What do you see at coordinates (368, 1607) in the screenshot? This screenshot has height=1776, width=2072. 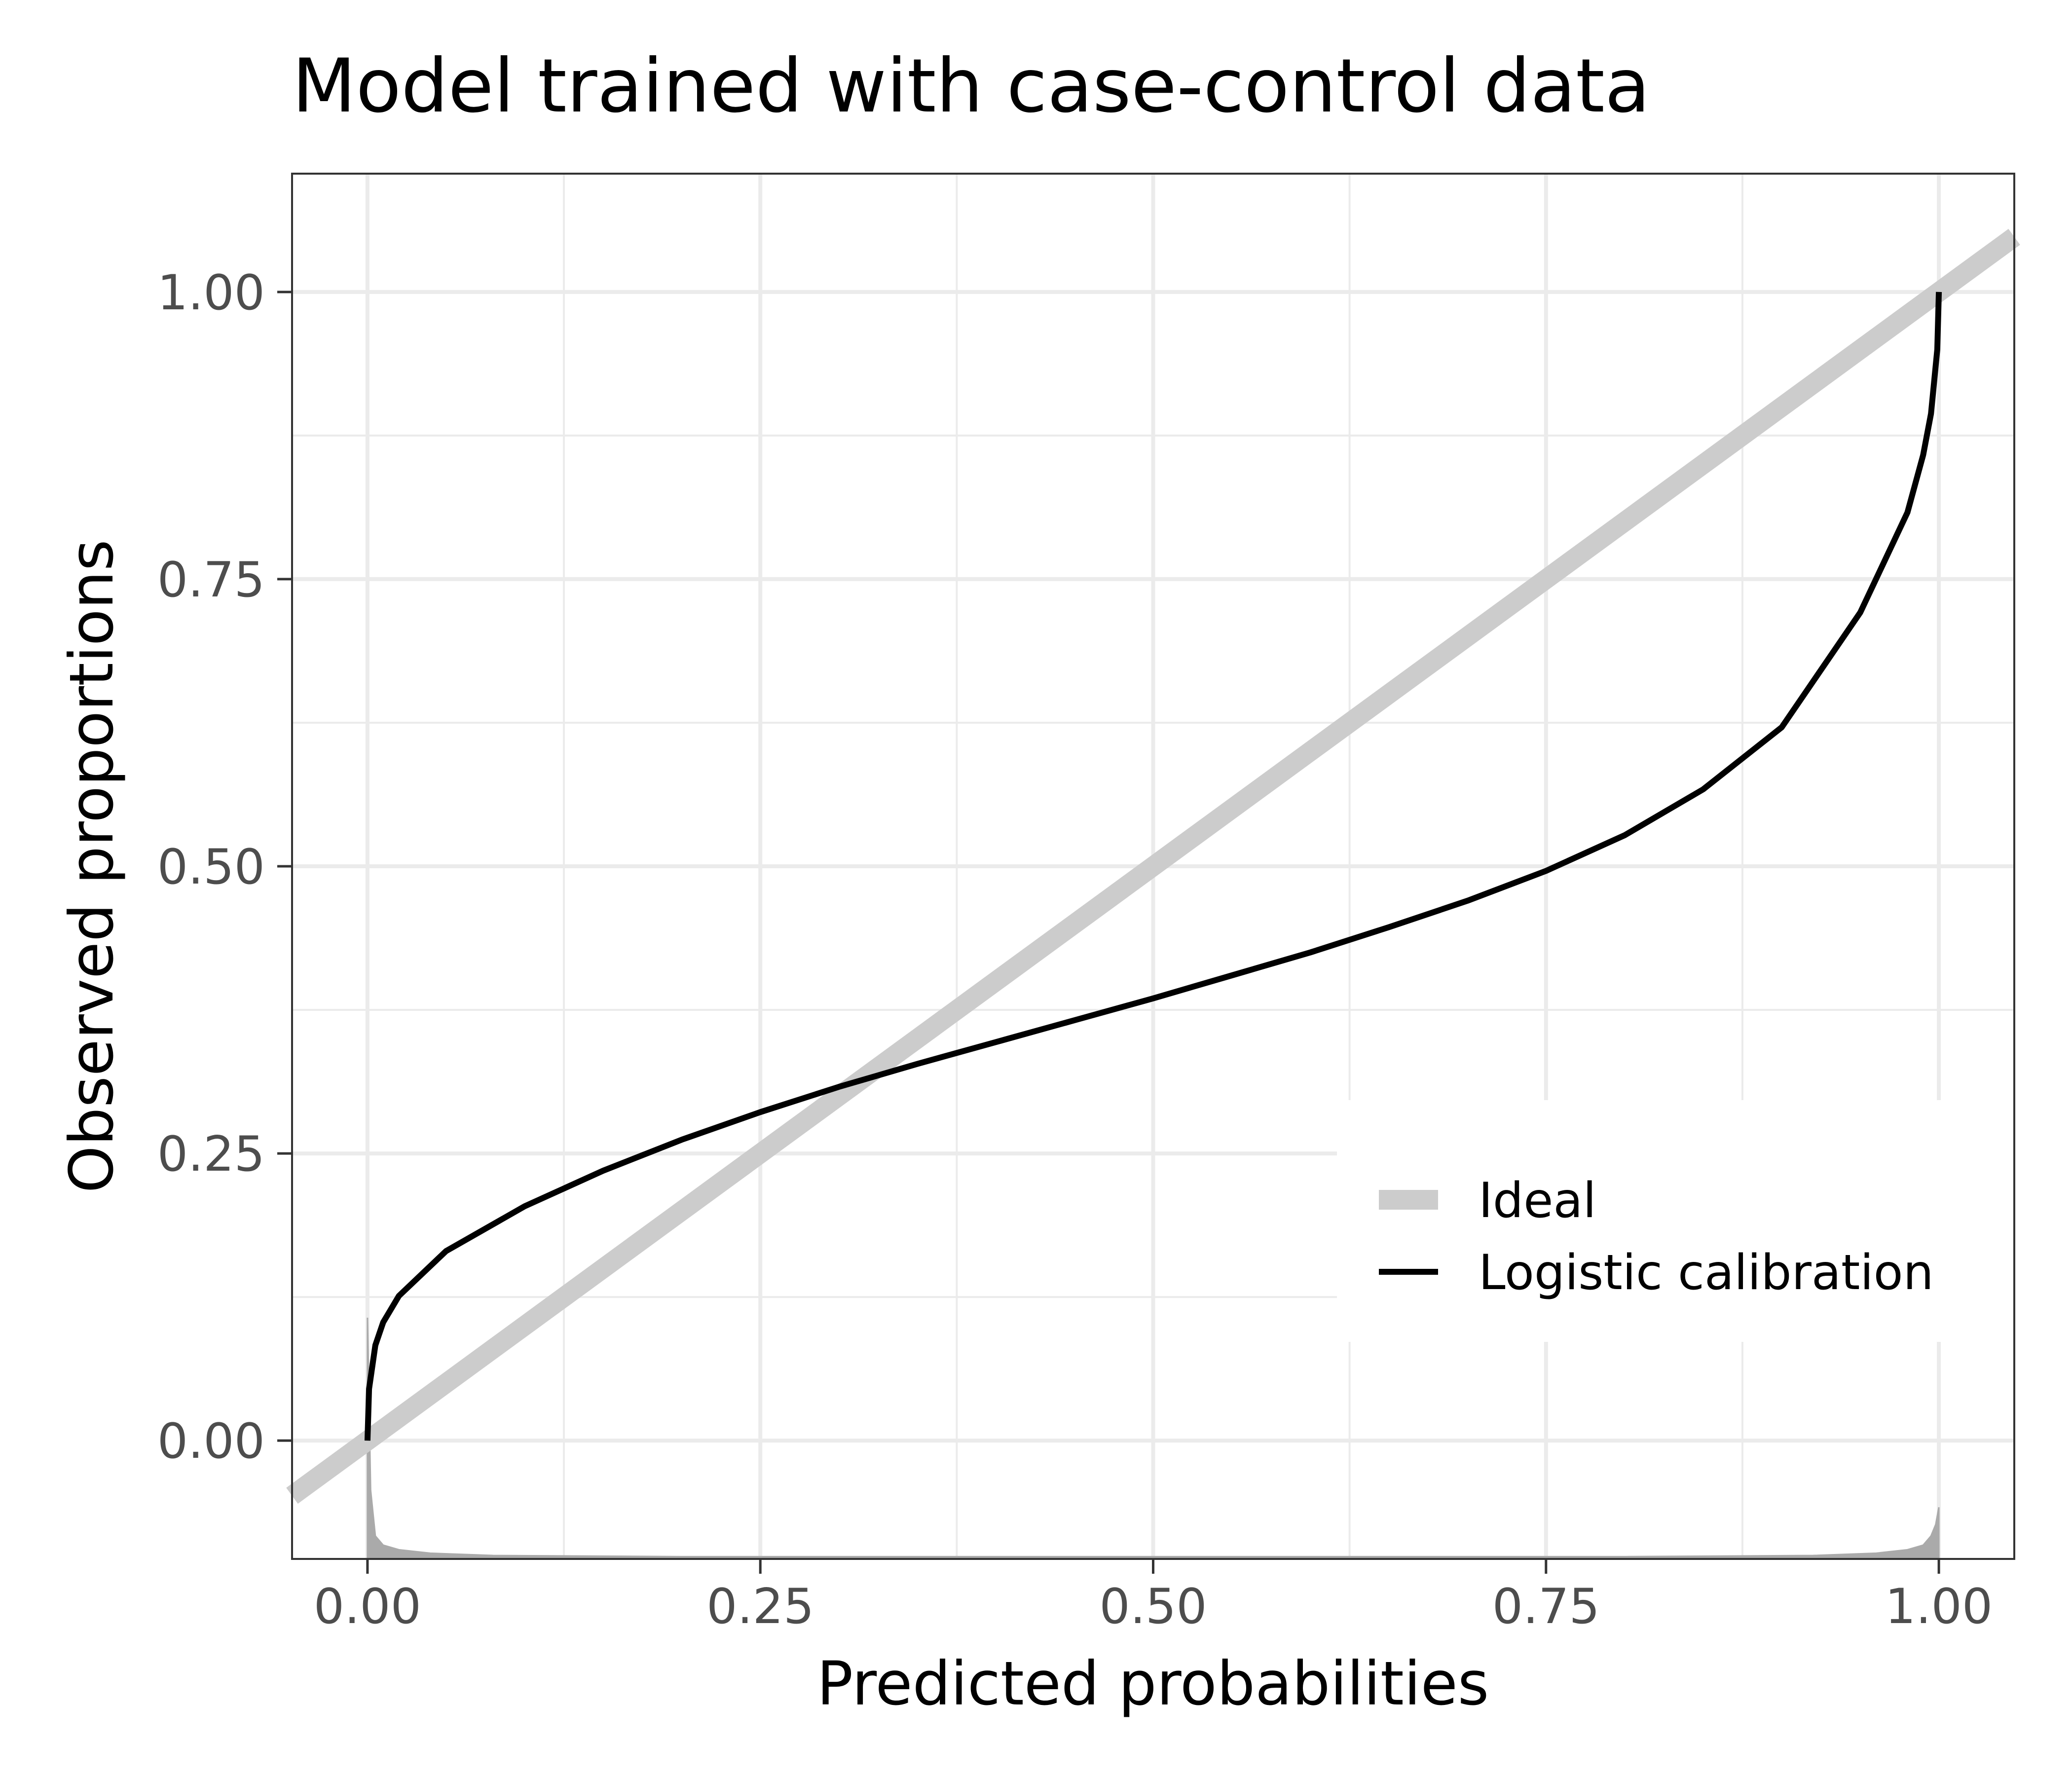 I see `x-tick-label: 0.00` at bounding box center [368, 1607].